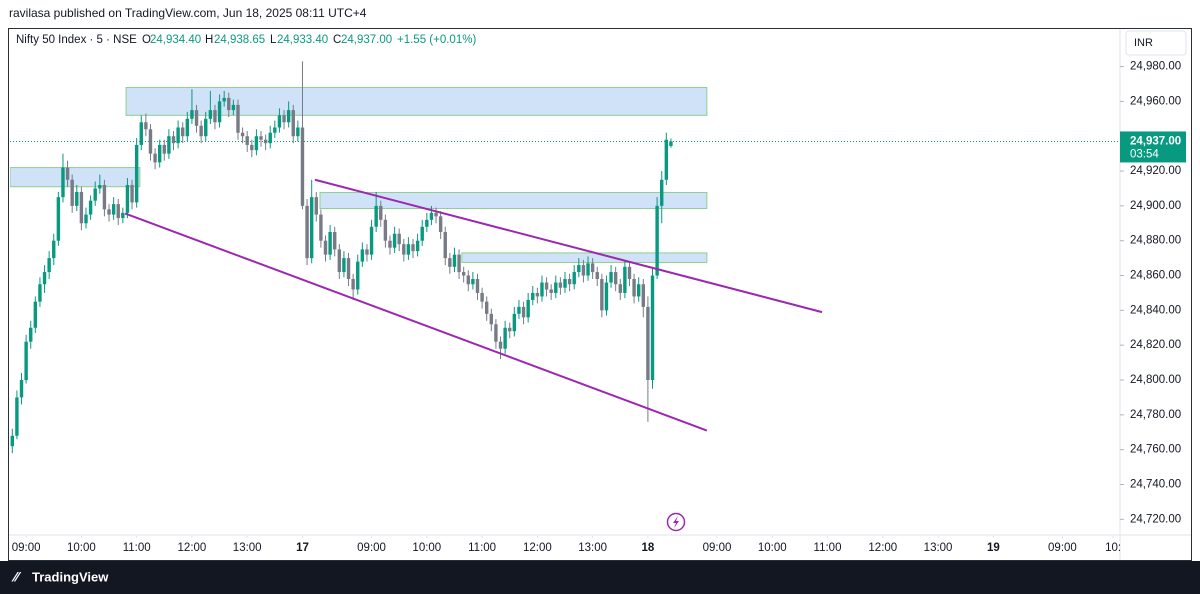  Describe the element at coordinates (1155, 141) in the screenshot. I see `last-price-label: 24,937.00` at that location.